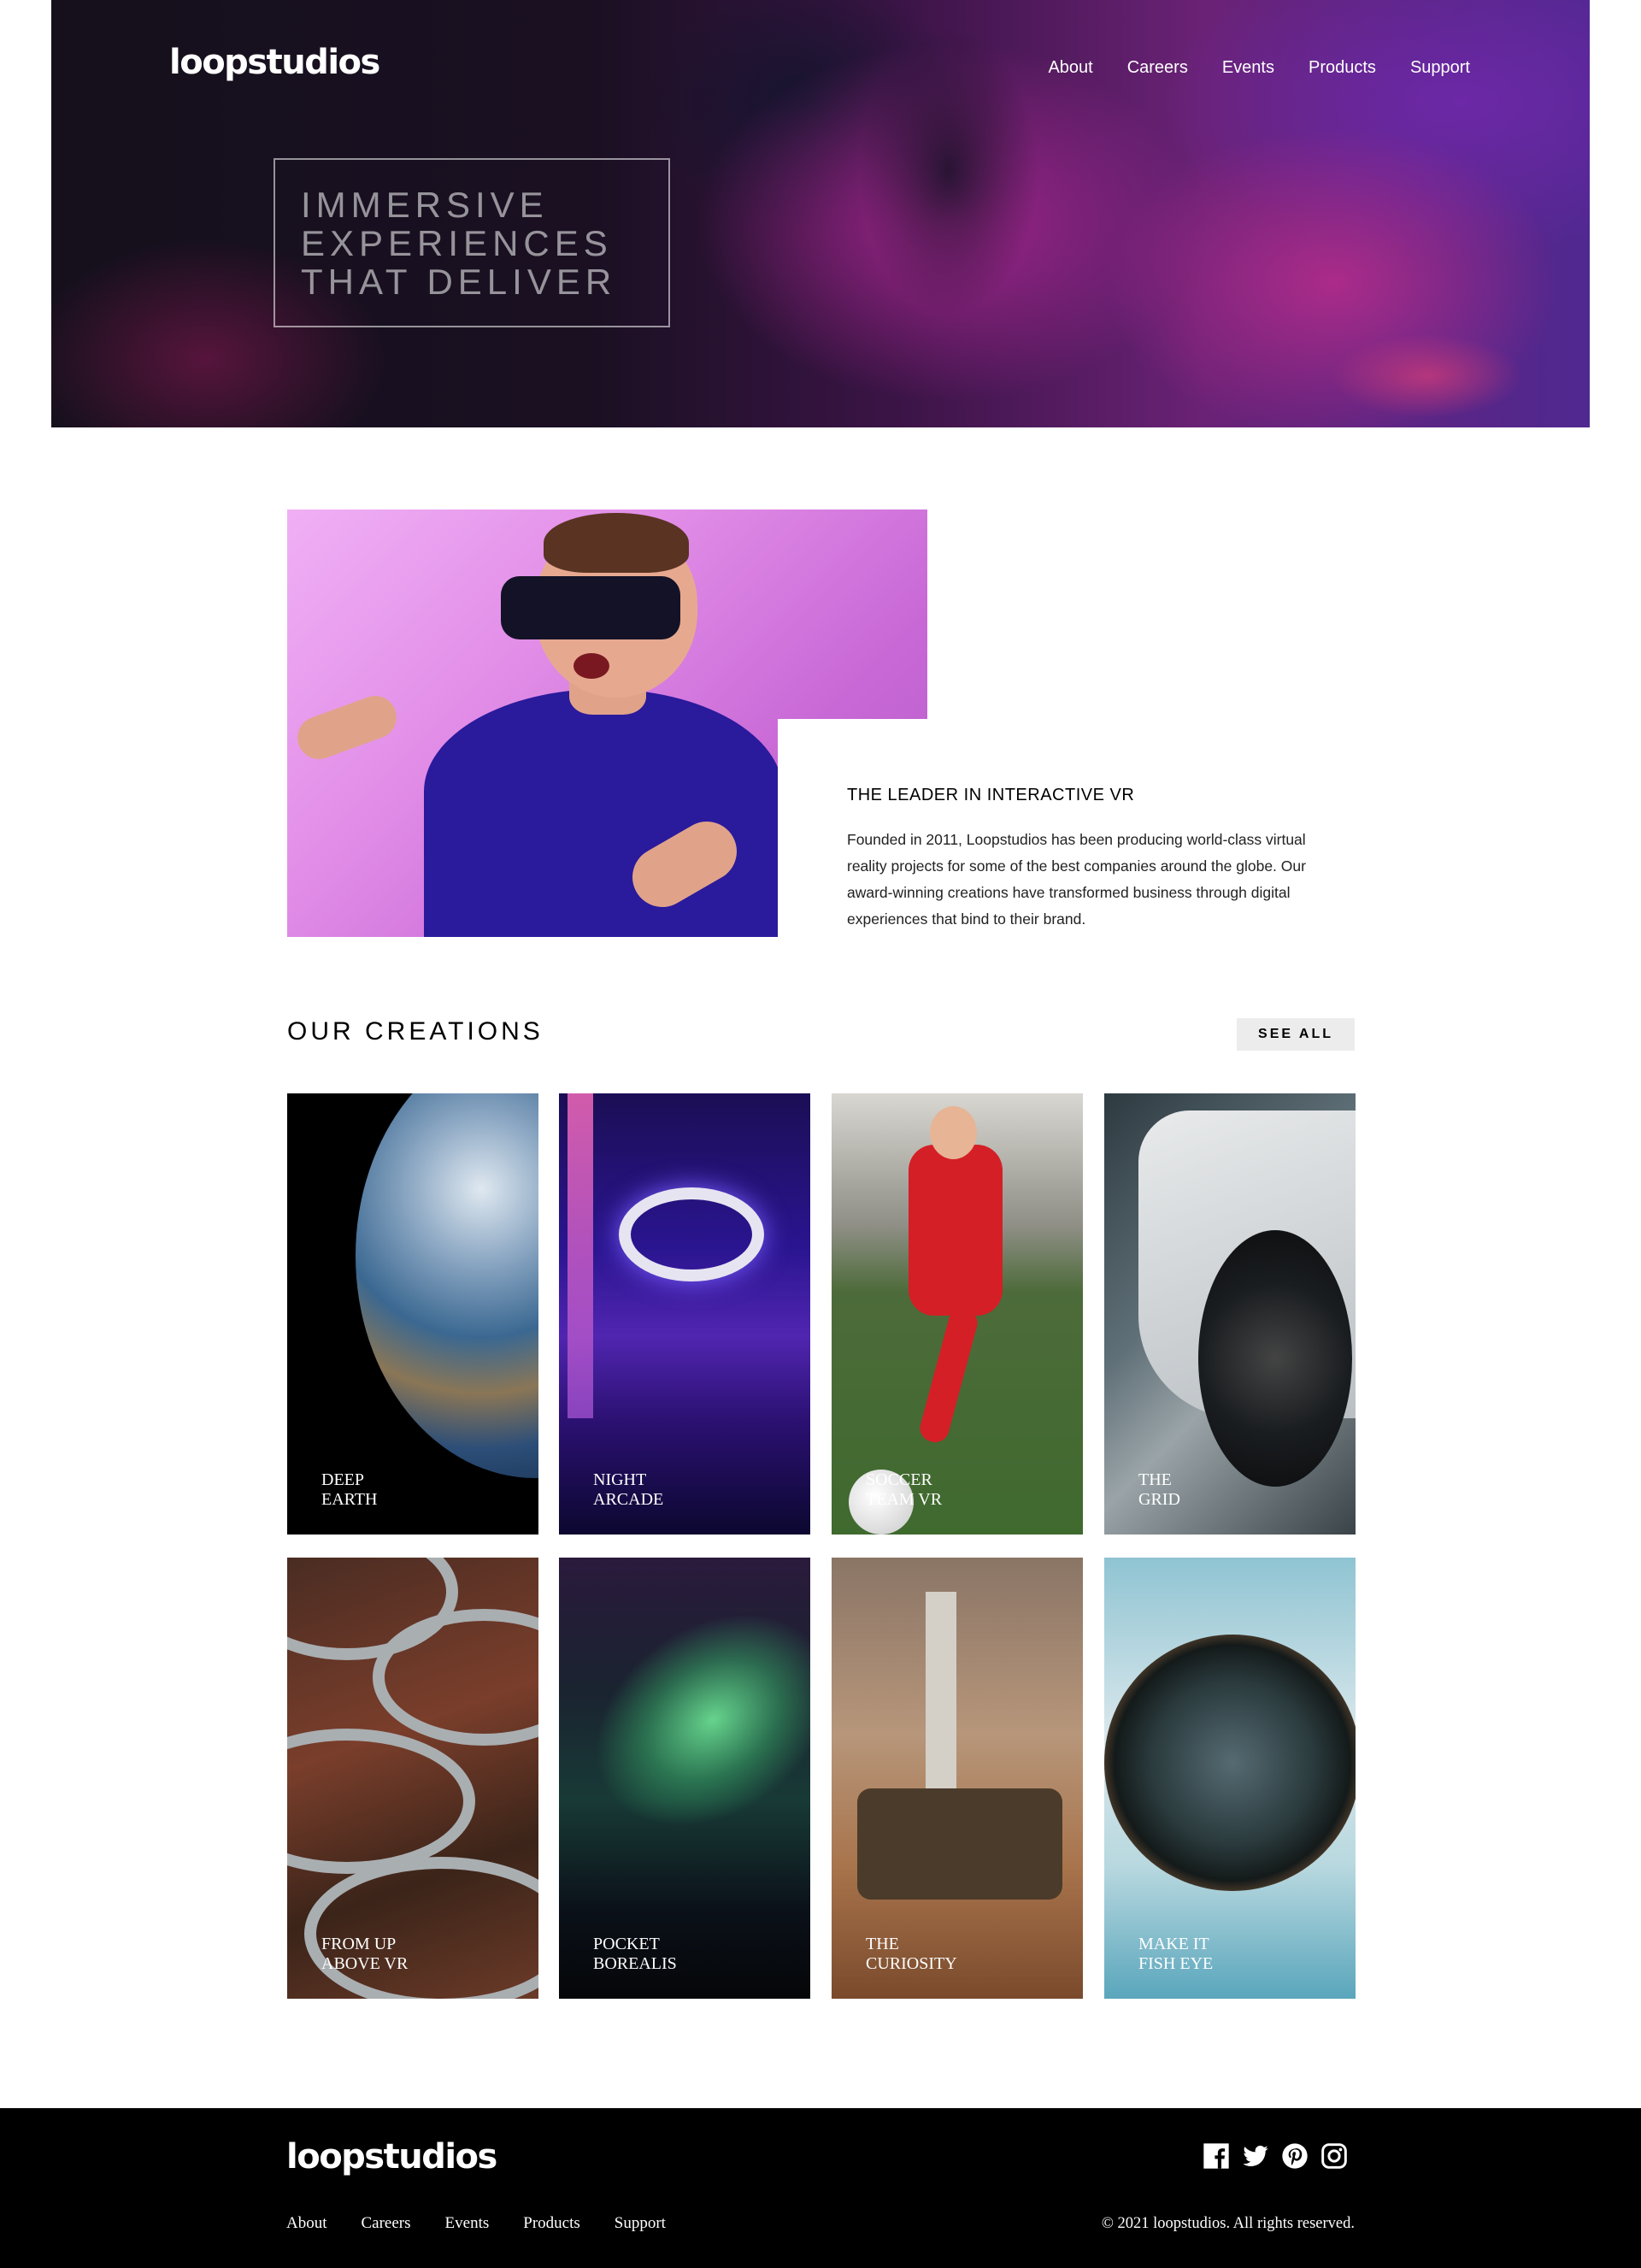  Describe the element at coordinates (911, 1954) in the screenshot. I see `card-label: THE CURIOSITY` at that location.